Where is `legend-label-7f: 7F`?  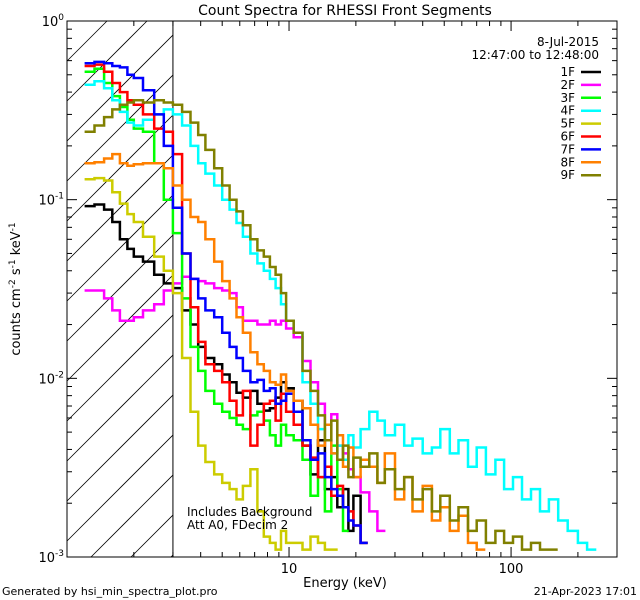
legend-label-7f: 7F is located at coordinates (567, 149).